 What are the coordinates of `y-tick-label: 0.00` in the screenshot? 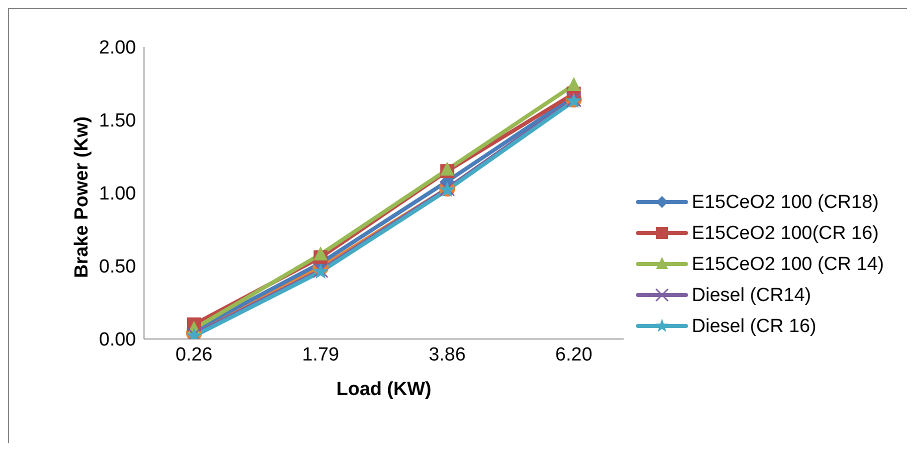 It's located at (117, 340).